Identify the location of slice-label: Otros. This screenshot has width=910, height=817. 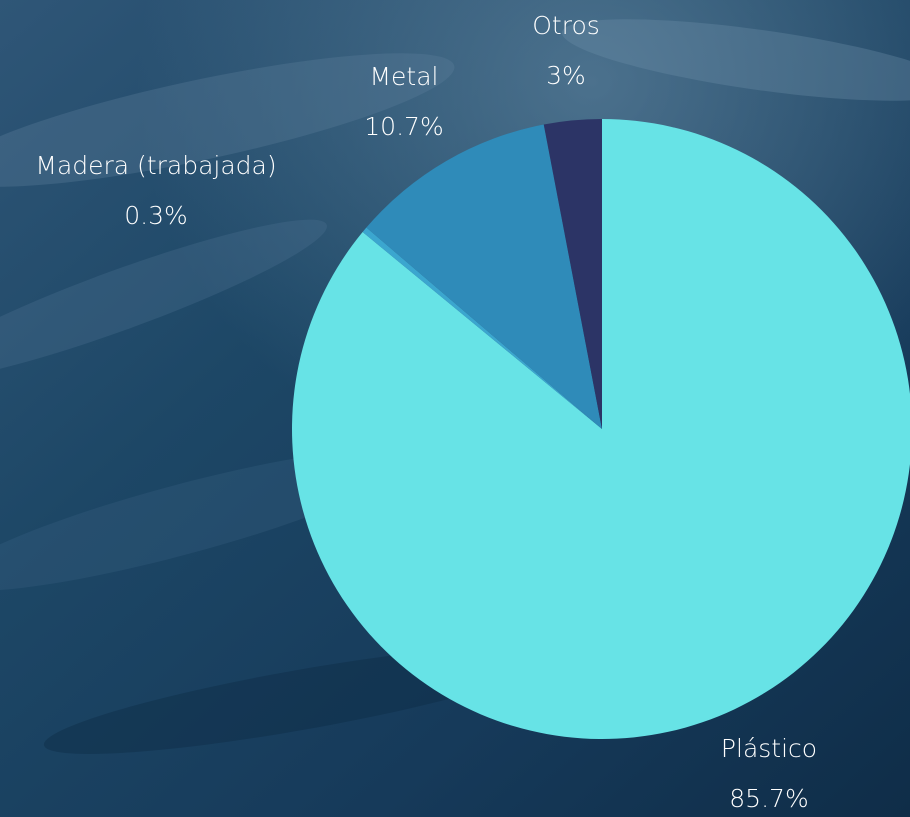
(566, 25).